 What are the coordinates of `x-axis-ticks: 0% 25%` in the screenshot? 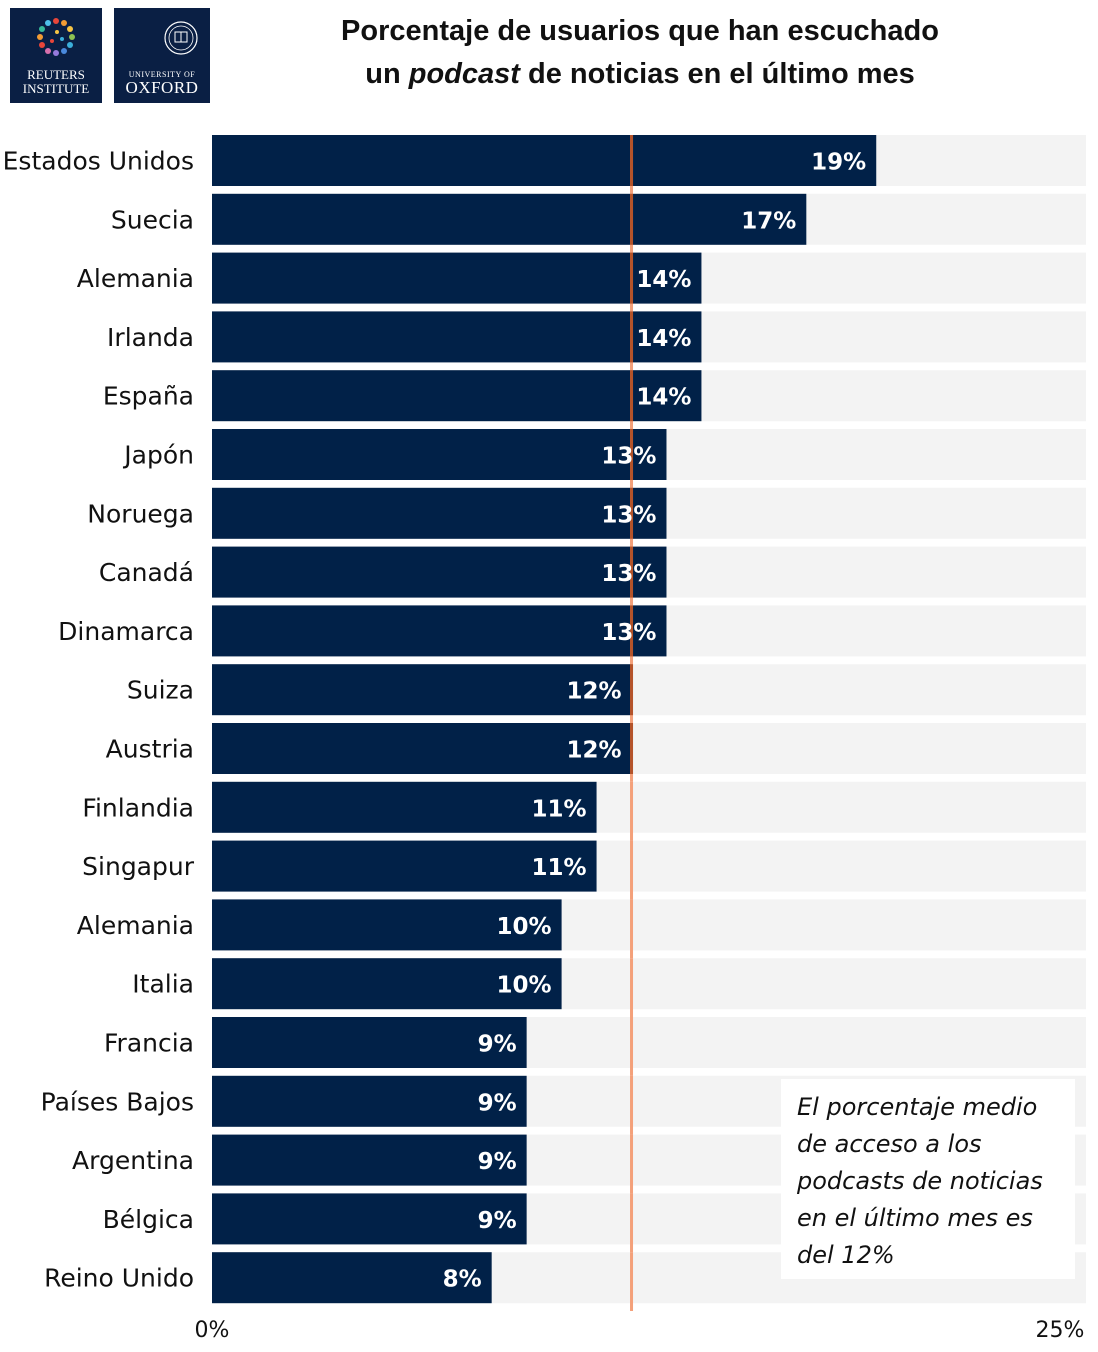 It's located at (640, 1330).